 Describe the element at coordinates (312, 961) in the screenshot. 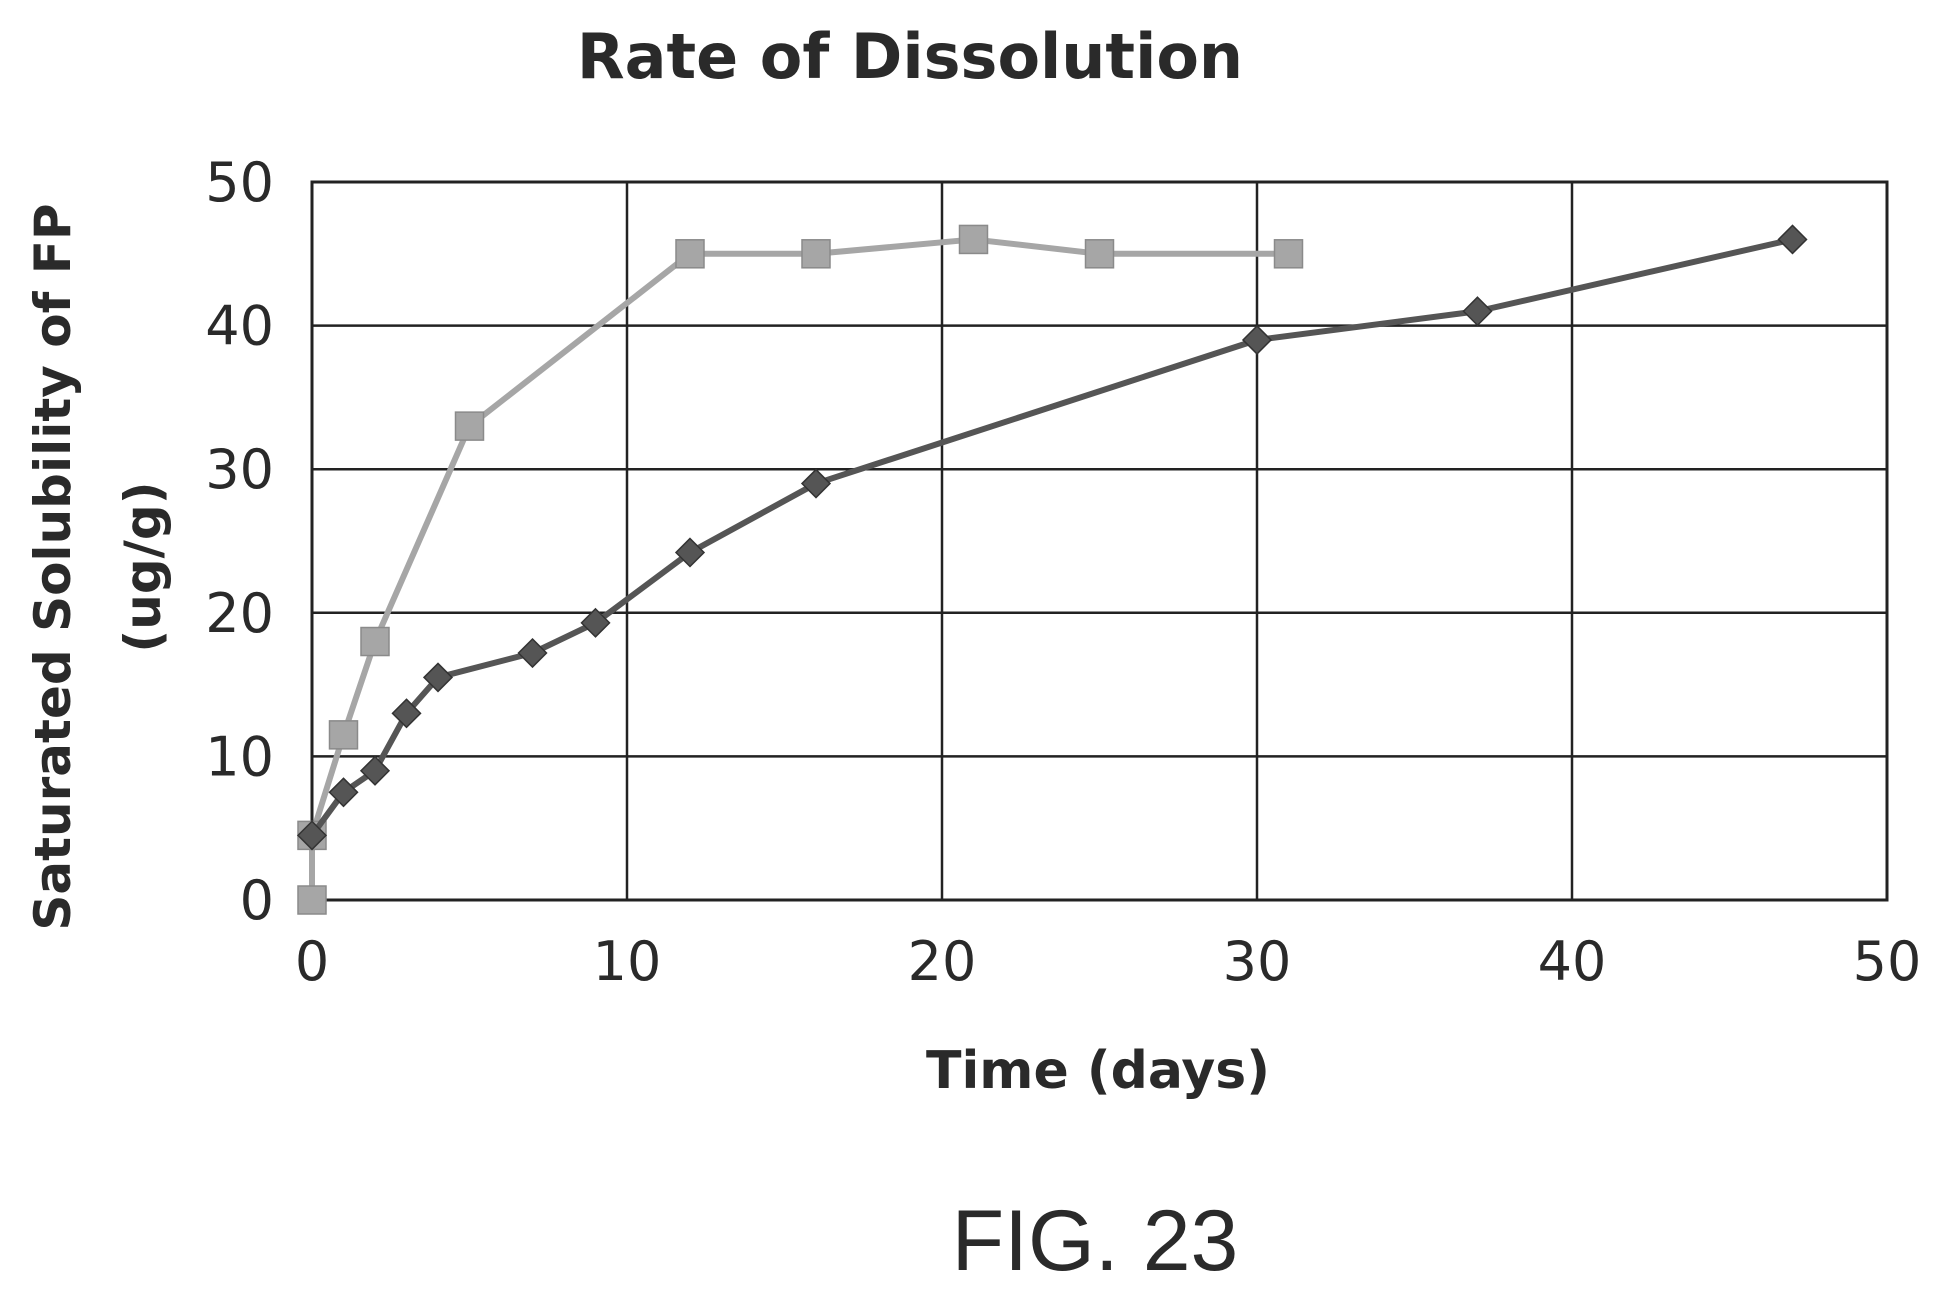

I see `x-tick-label: 0` at that location.